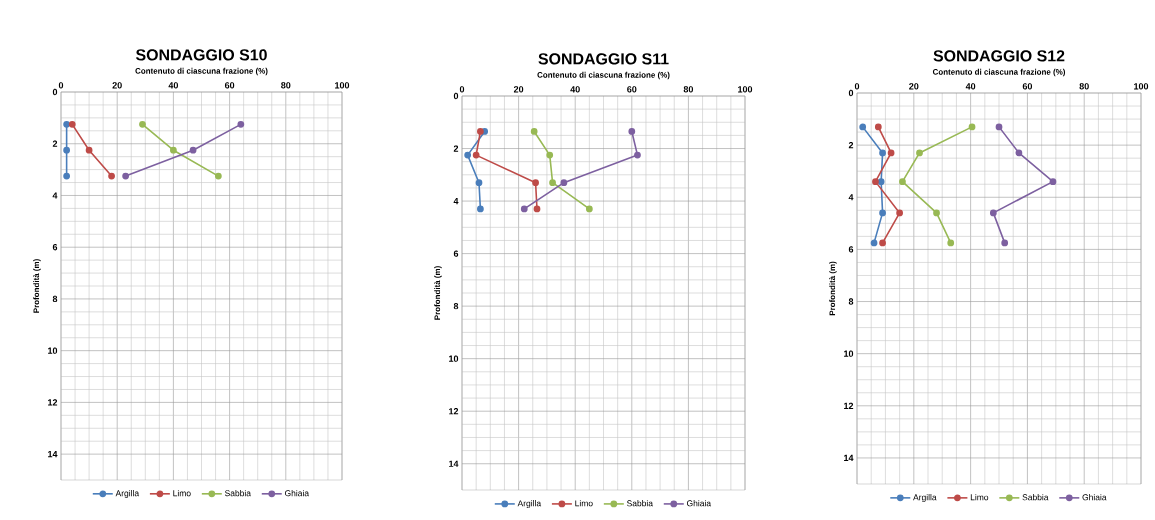  I want to click on chart-title: SONDAGGIO S11, so click(603, 59).